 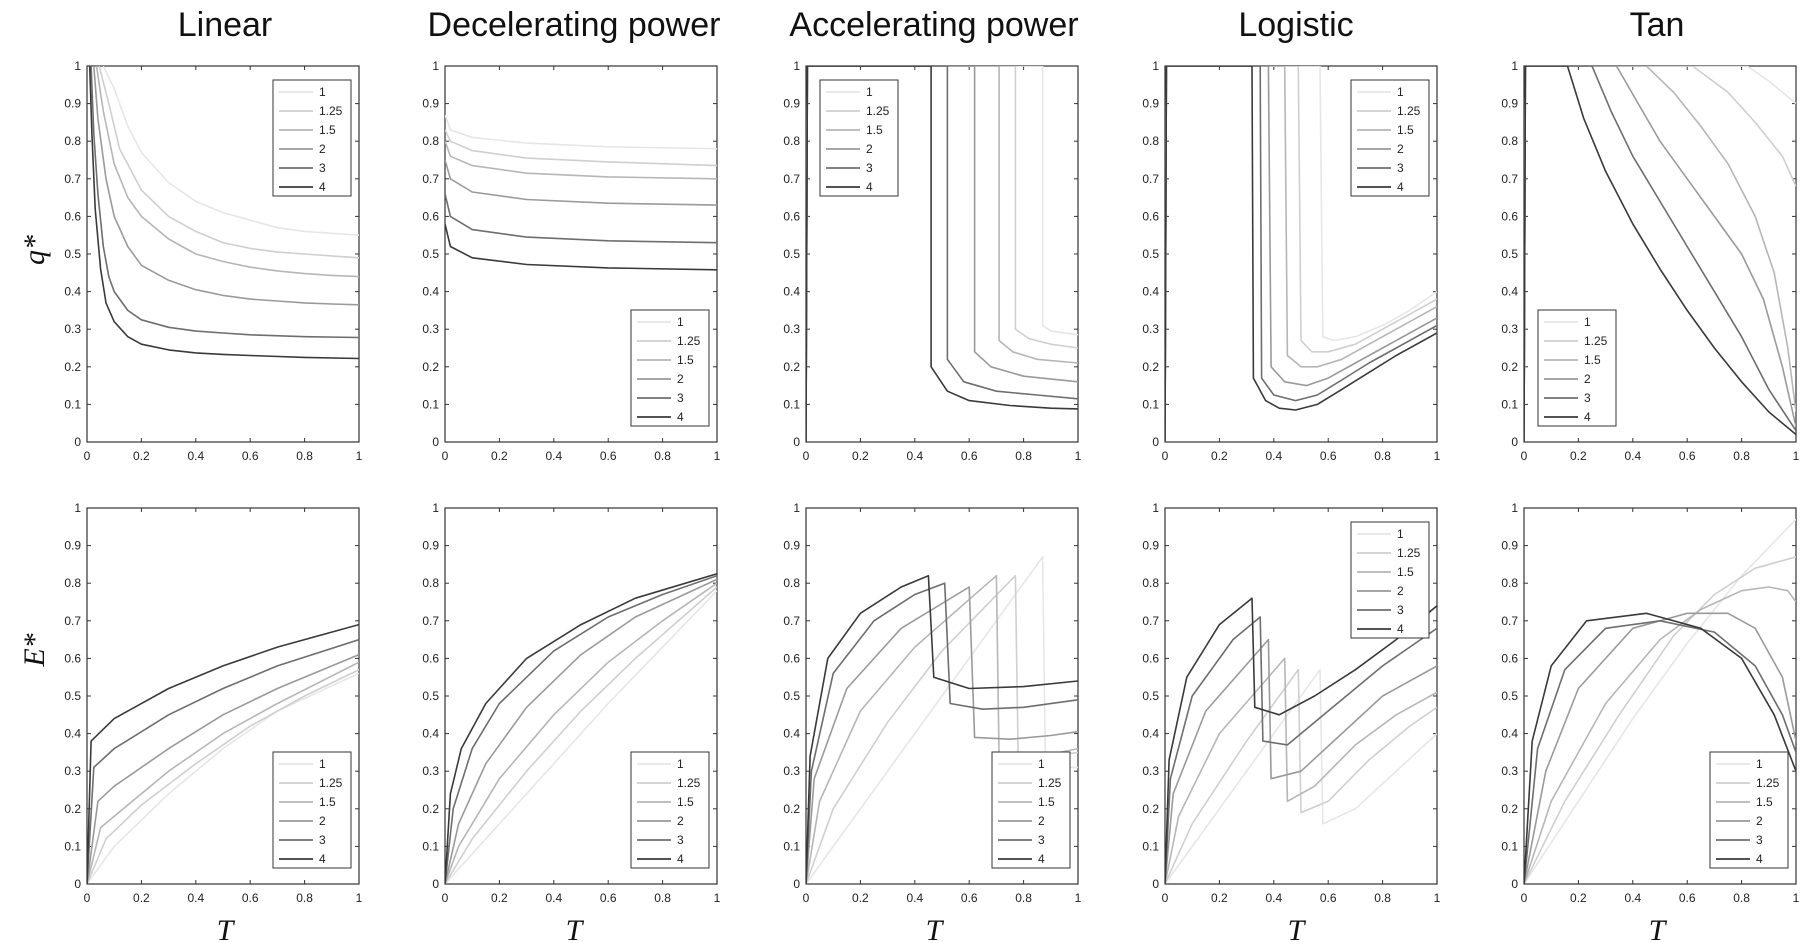 I want to click on x-tick-label: 0.6, so click(x=250, y=456).